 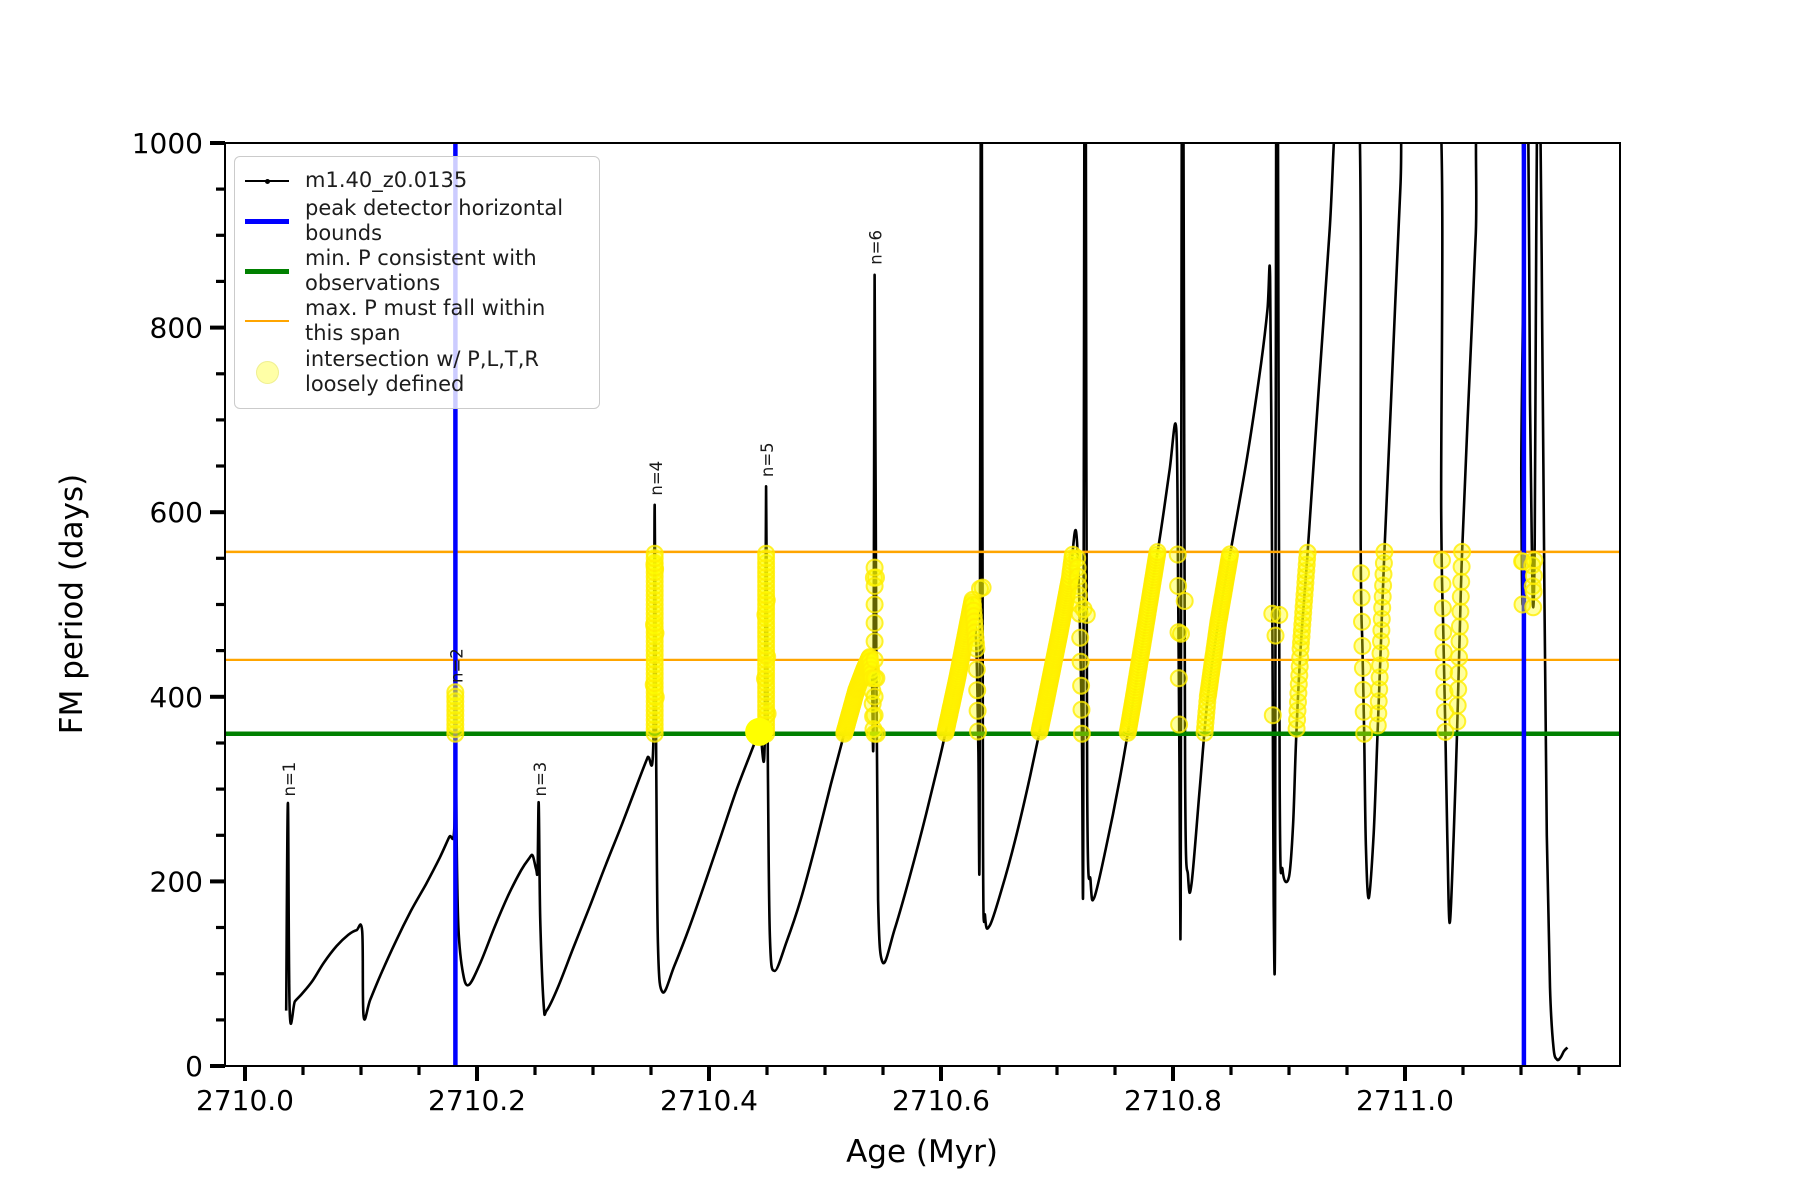 What do you see at coordinates (825, 1100) in the screenshot?
I see `x-tick-labels: 2710.0 2710.2 2710.4 2710.6 2710.8 2711.0` at bounding box center [825, 1100].